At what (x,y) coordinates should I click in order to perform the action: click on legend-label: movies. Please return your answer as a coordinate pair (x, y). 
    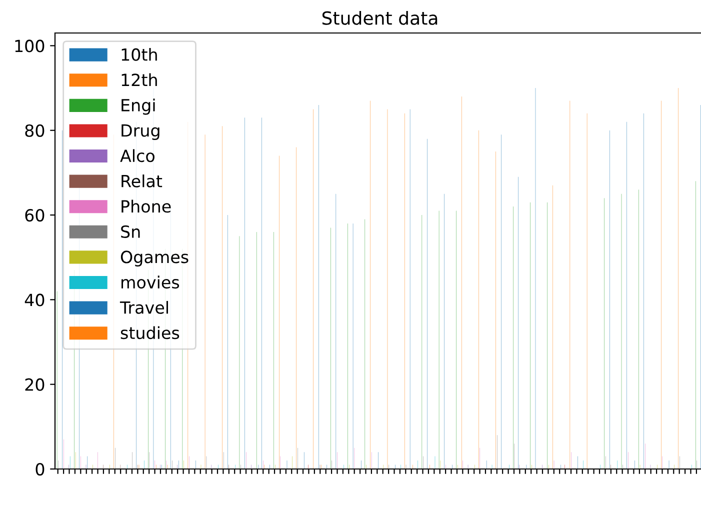
    Looking at the image, I should click on (151, 282).